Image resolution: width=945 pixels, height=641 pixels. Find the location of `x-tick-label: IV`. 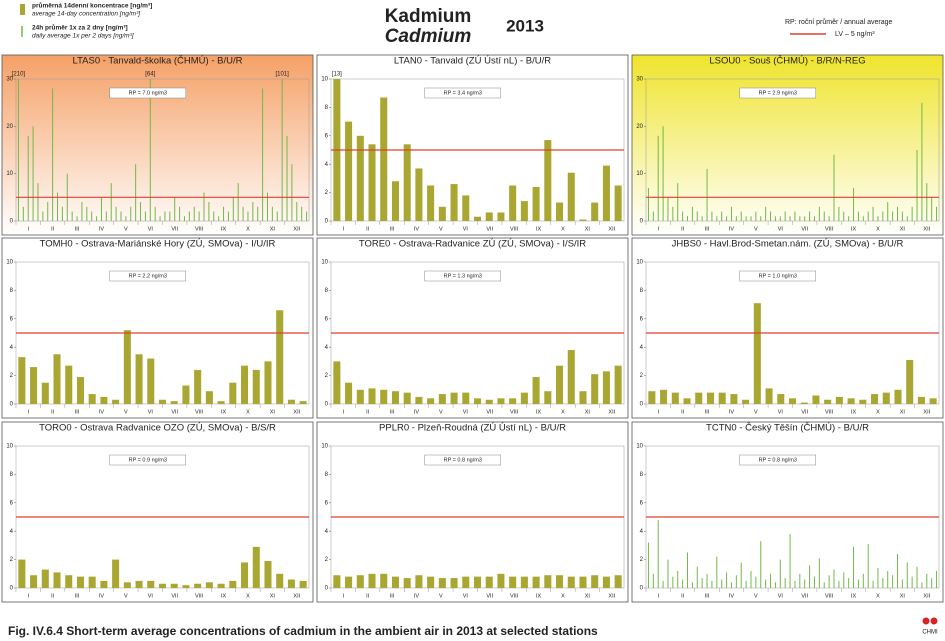

x-tick-label: IV is located at coordinates (417, 229).